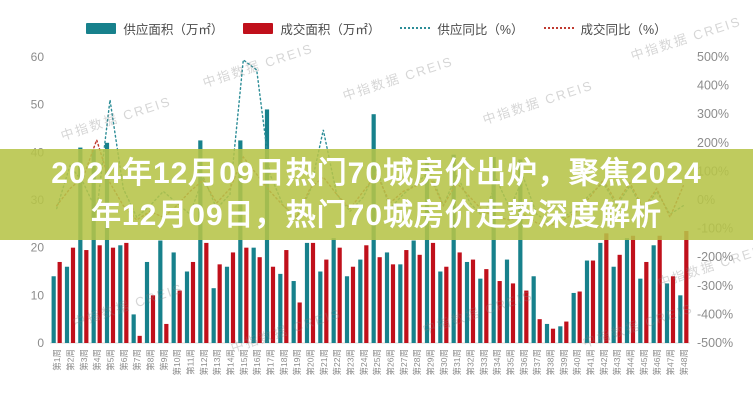  I want to click on x-axis-label: 第34周, so click(497, 362).